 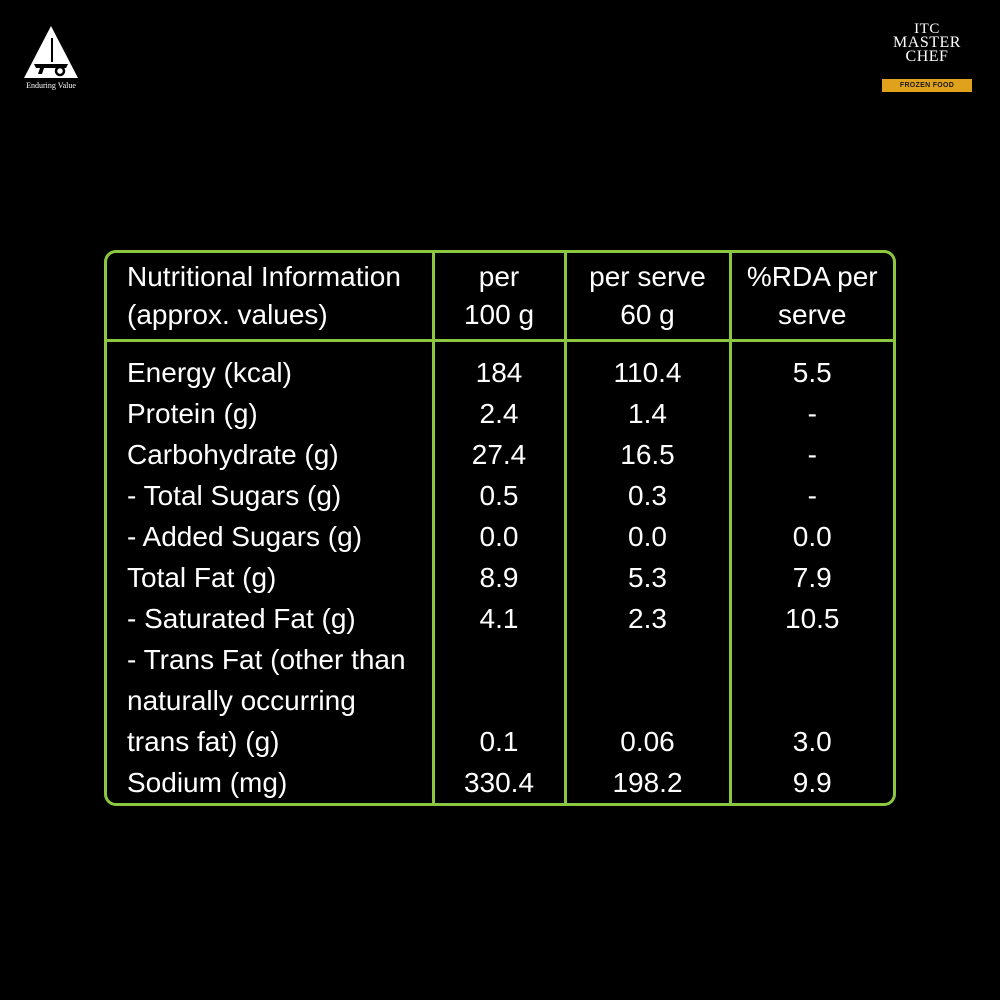 What do you see at coordinates (812, 741) in the screenshot?
I see `value-rda: 3.0` at bounding box center [812, 741].